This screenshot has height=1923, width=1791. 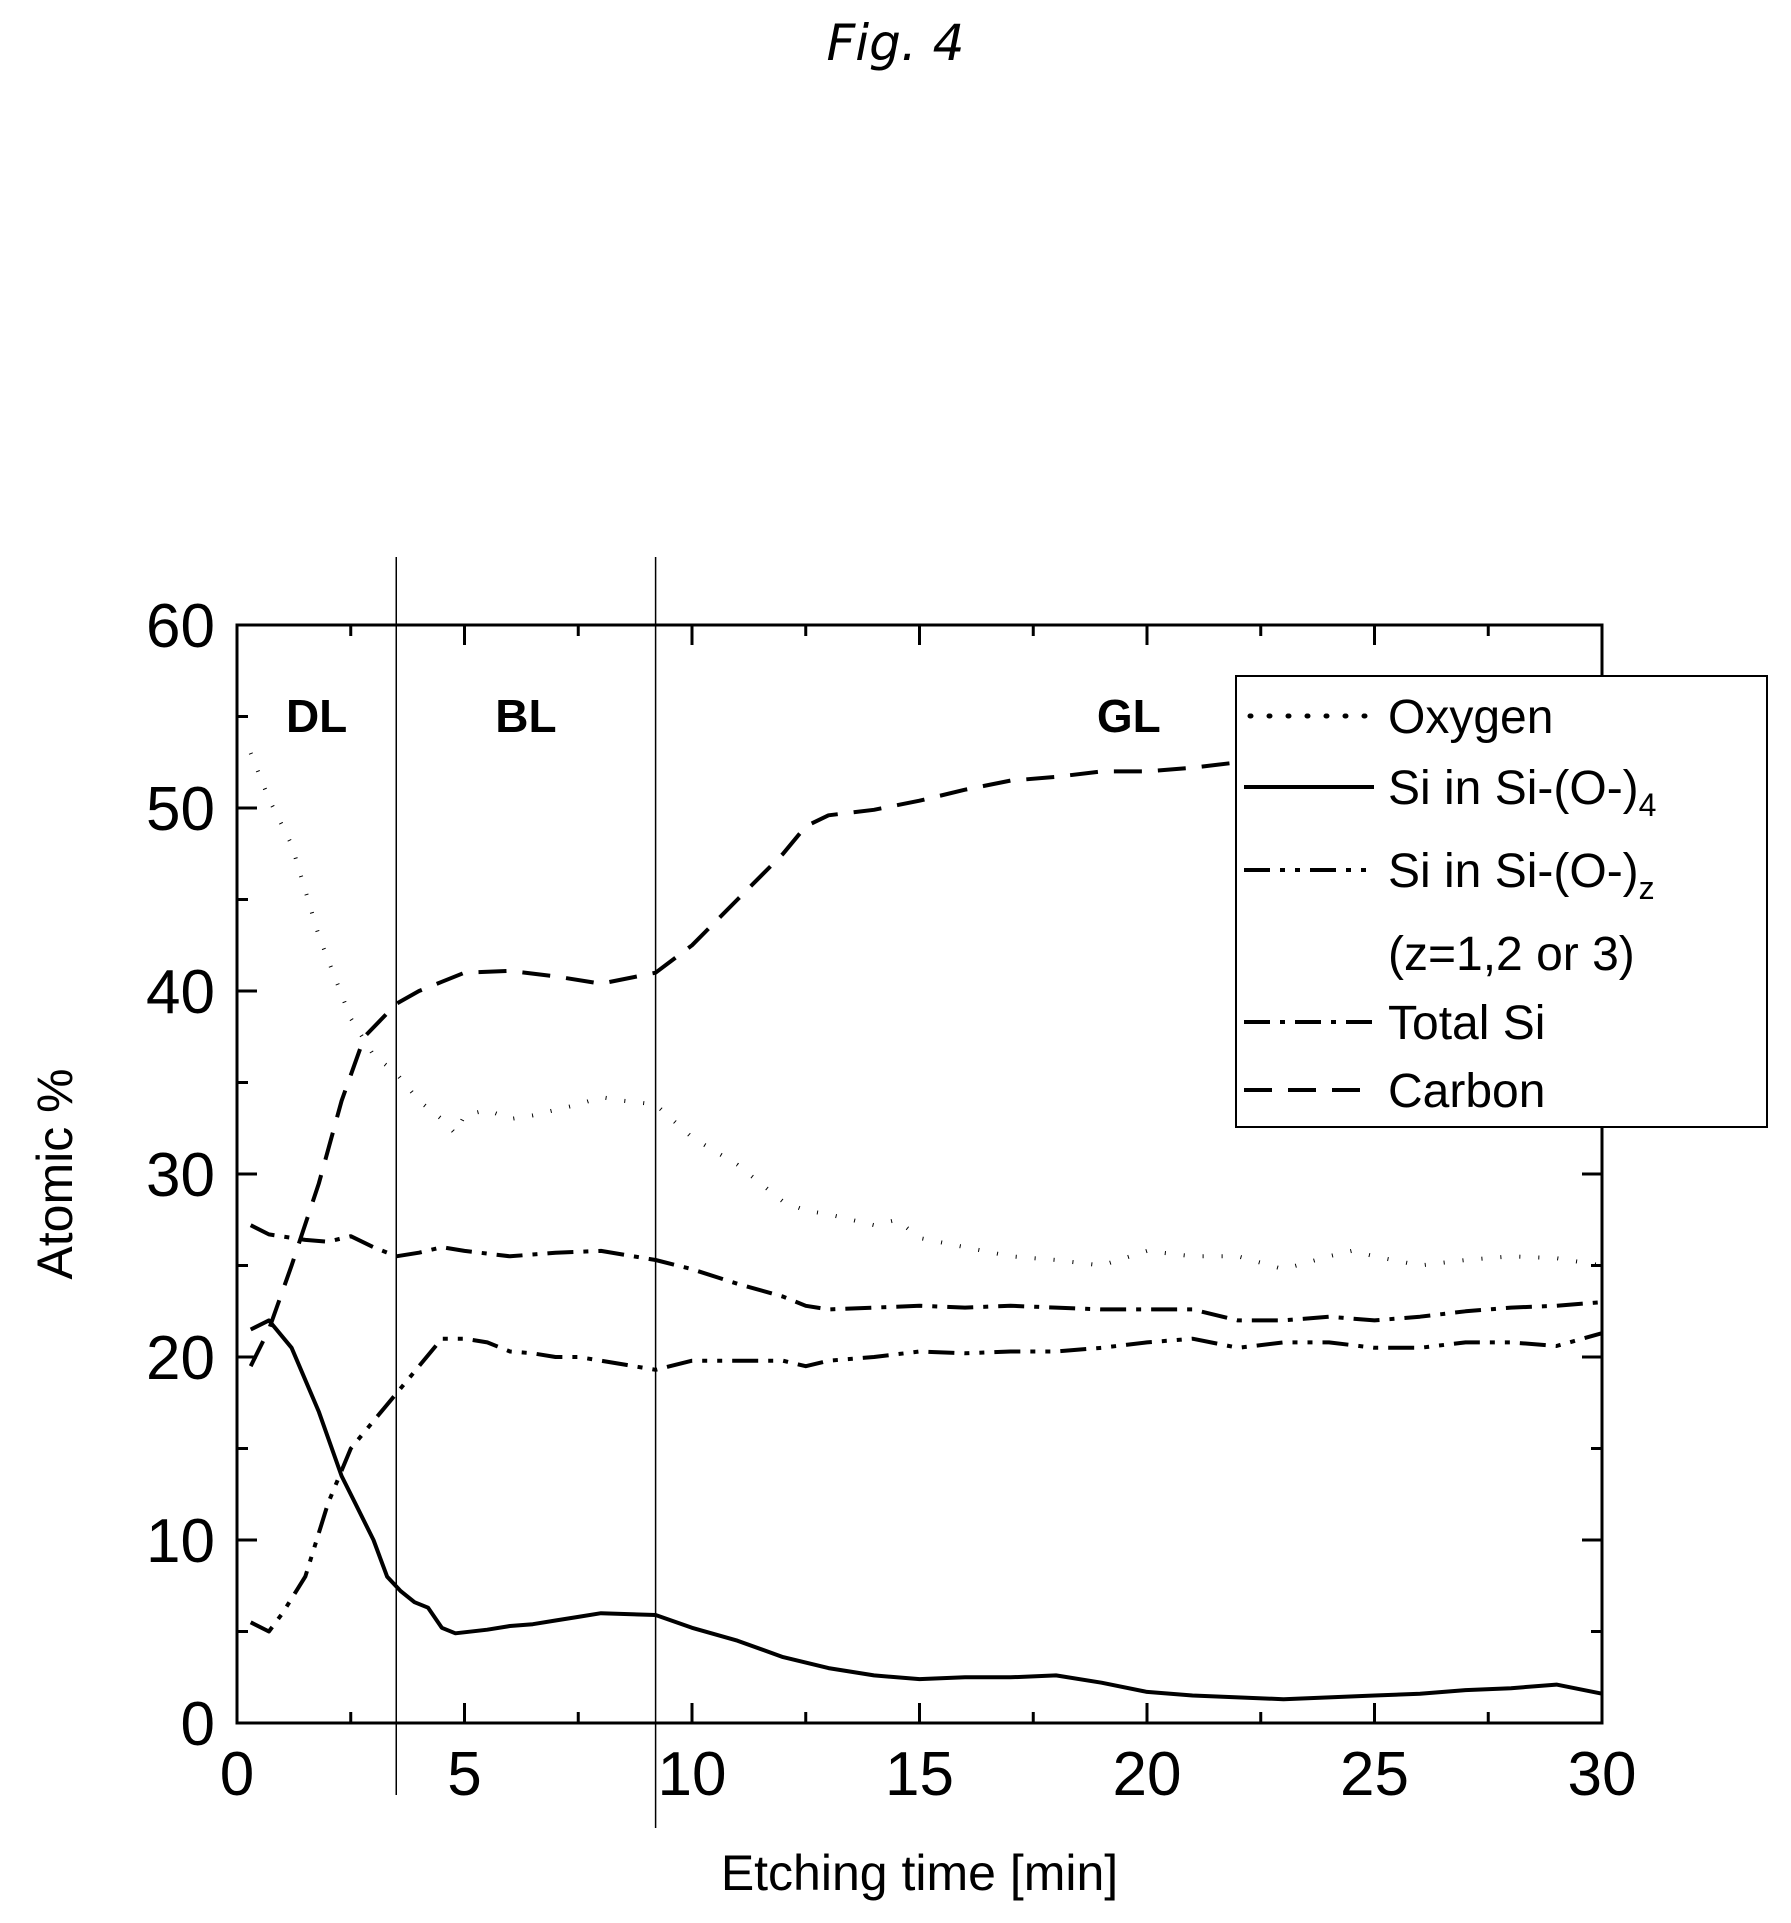 What do you see at coordinates (1466, 1023) in the screenshot?
I see `legend-label: Total Si` at bounding box center [1466, 1023].